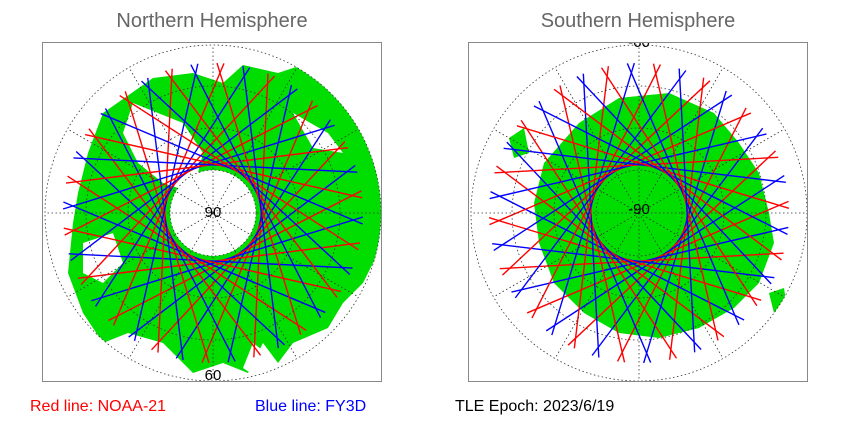 Image resolution: width=850 pixels, height=425 pixels. Describe the element at coordinates (98, 406) in the screenshot. I see `legend-noaa21: Red line: NOAA-21` at that location.